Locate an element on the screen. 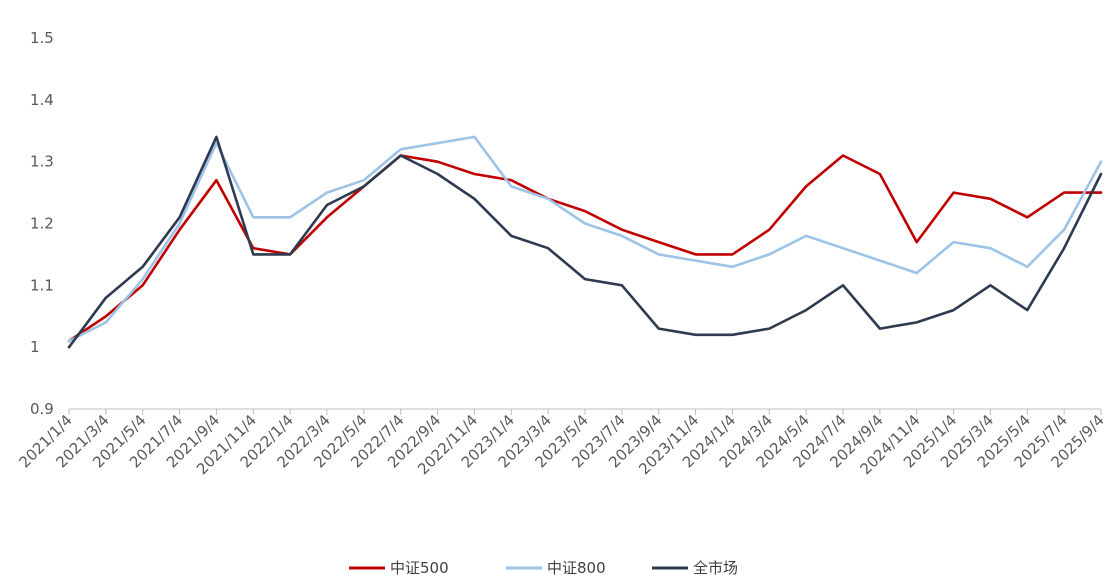 The height and width of the screenshot is (588, 1119). y-tick-label: 1 is located at coordinates (35, 347).